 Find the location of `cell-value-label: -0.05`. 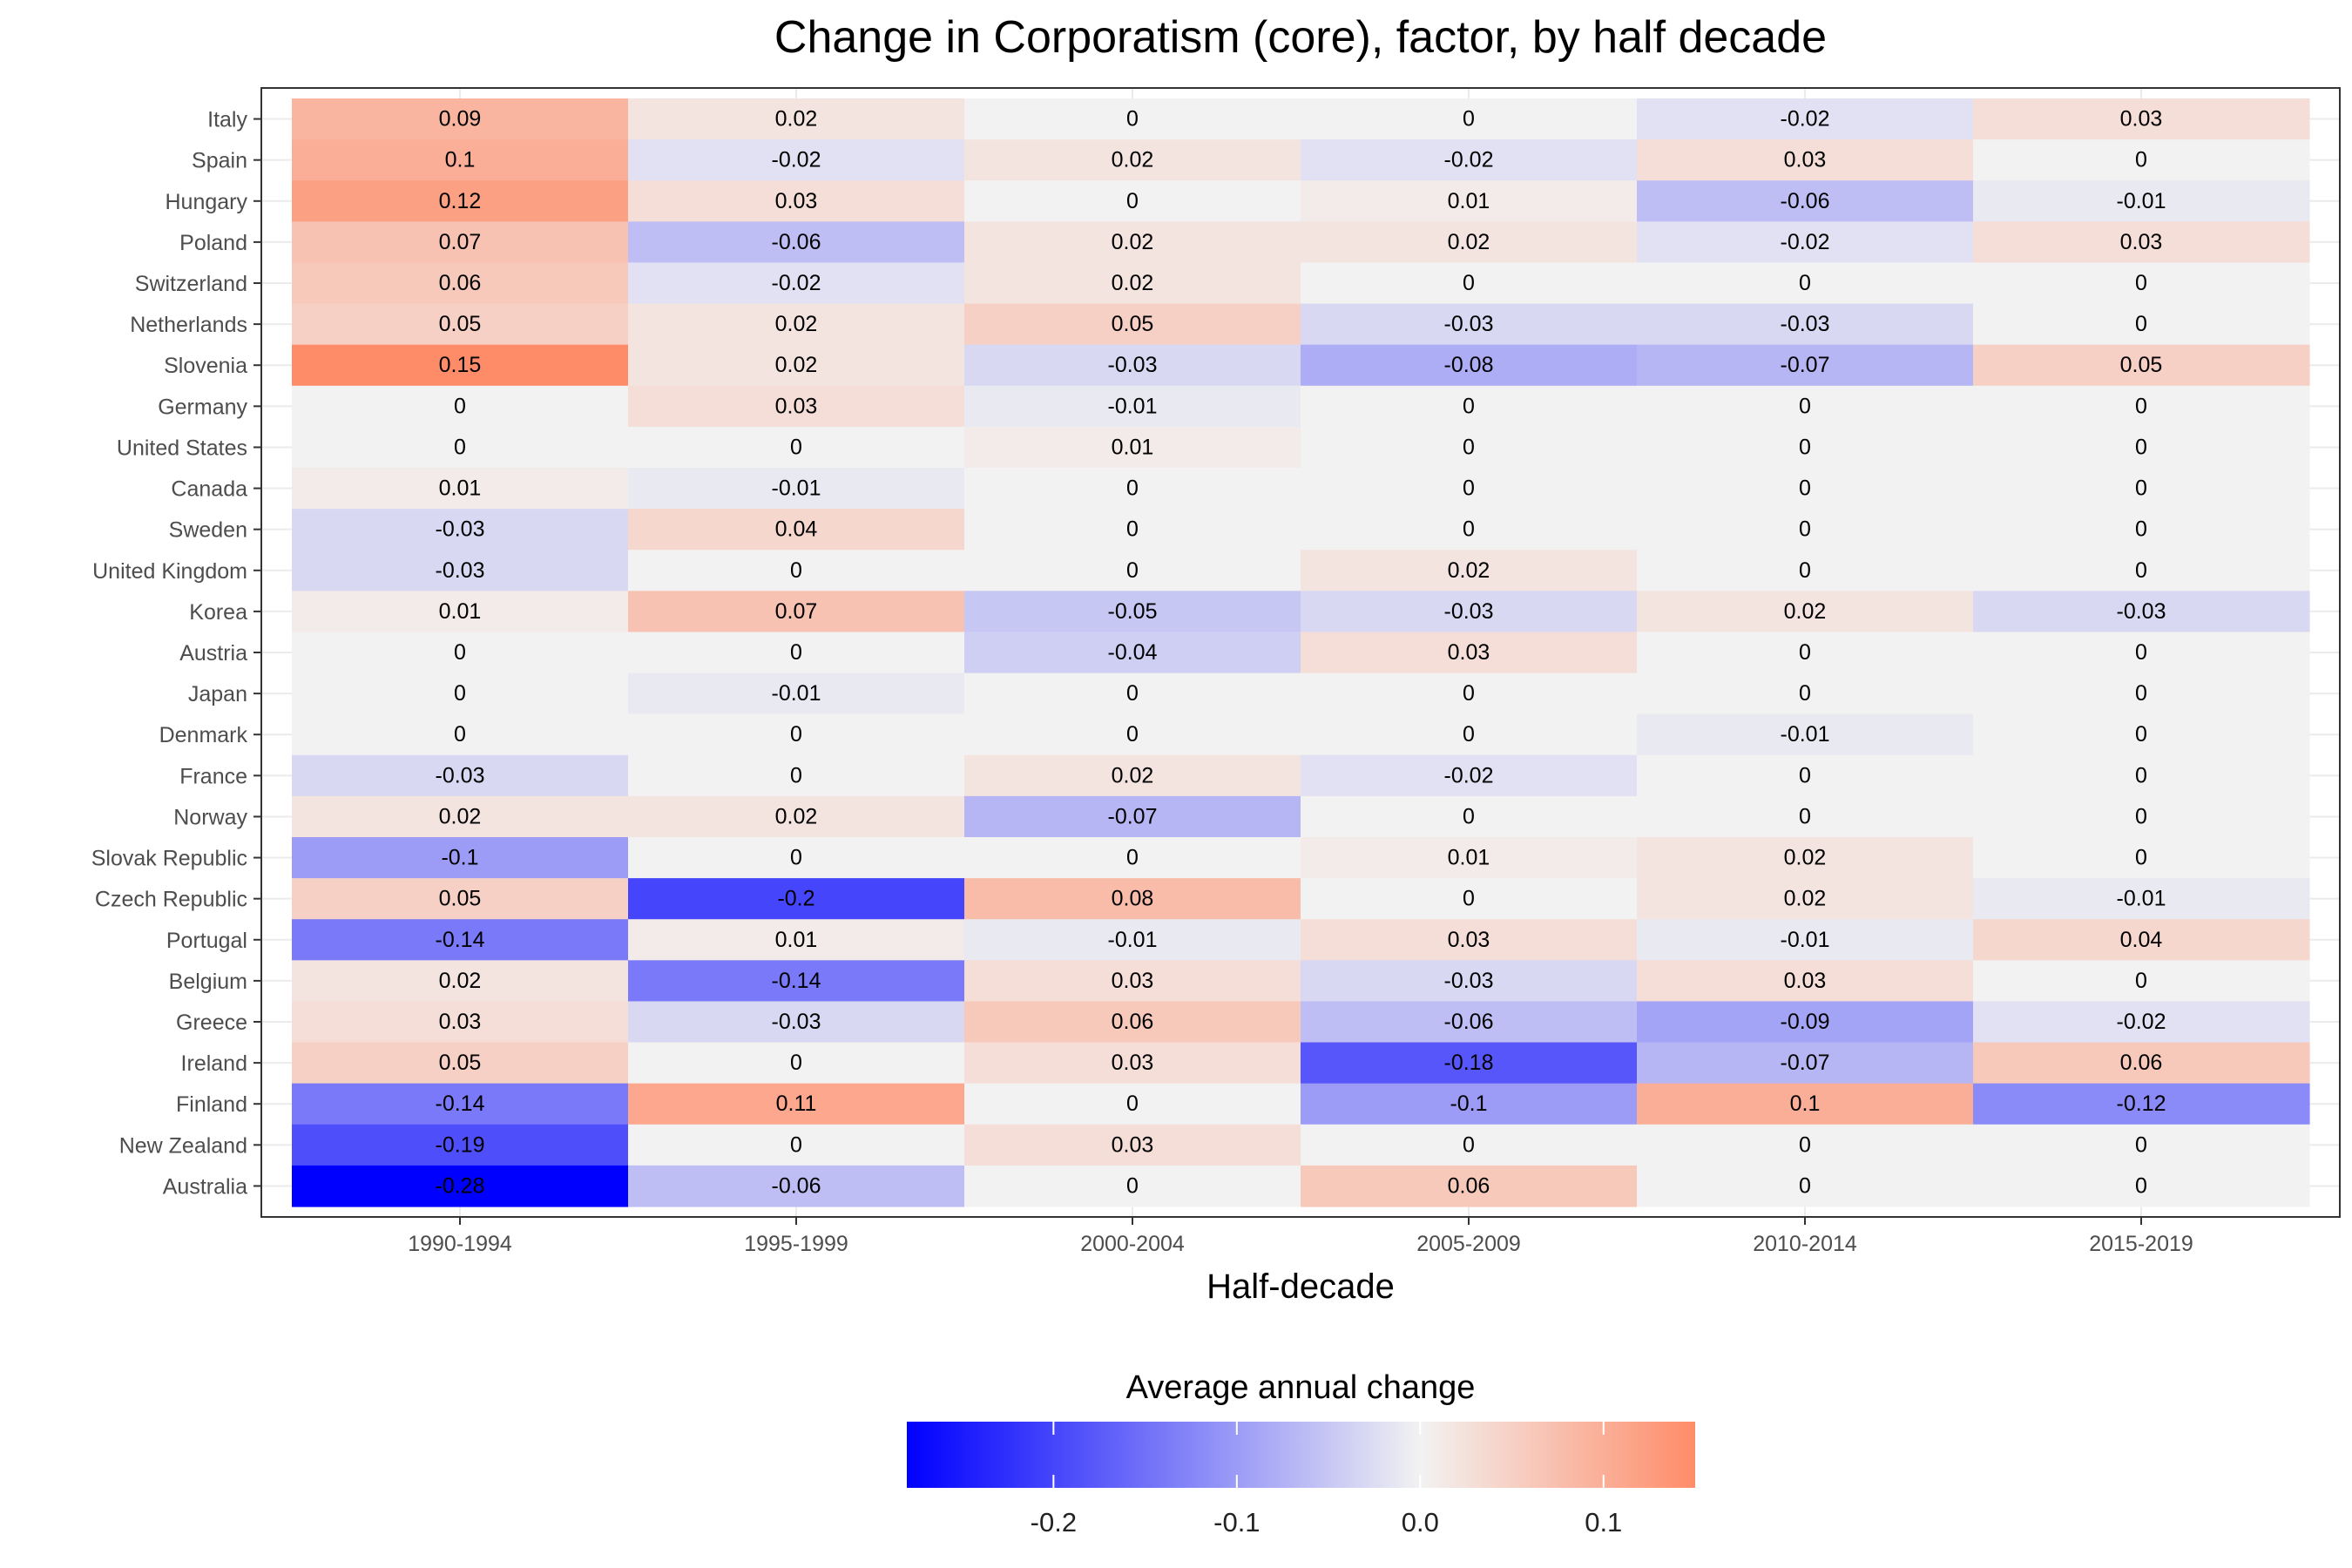

cell-value-label: -0.05 is located at coordinates (1133, 611).